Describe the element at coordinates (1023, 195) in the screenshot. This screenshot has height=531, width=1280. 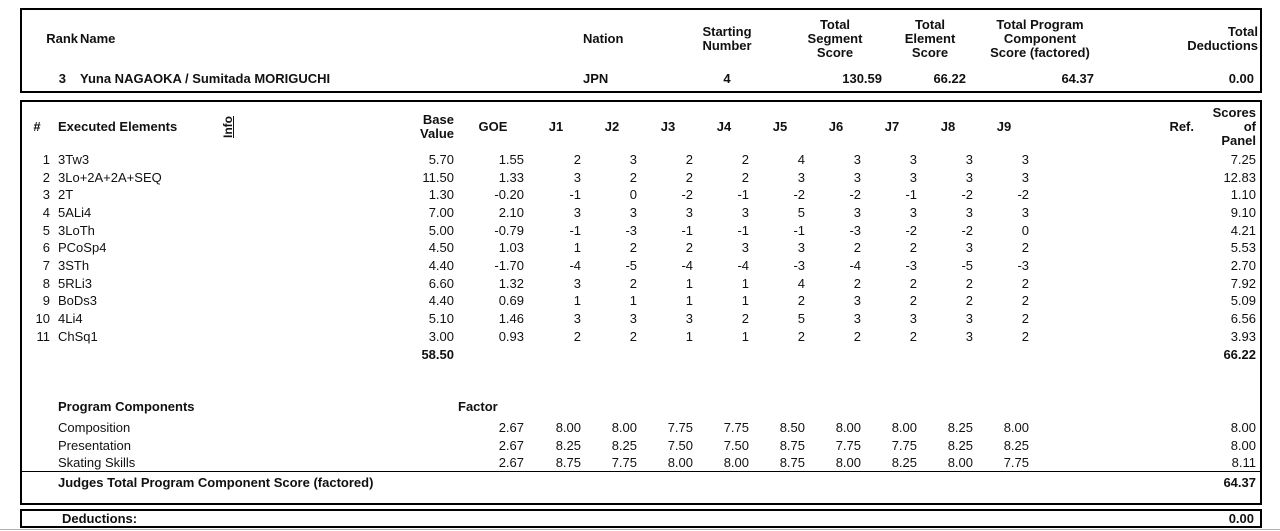
I see `judge-score-j9: -2` at that location.